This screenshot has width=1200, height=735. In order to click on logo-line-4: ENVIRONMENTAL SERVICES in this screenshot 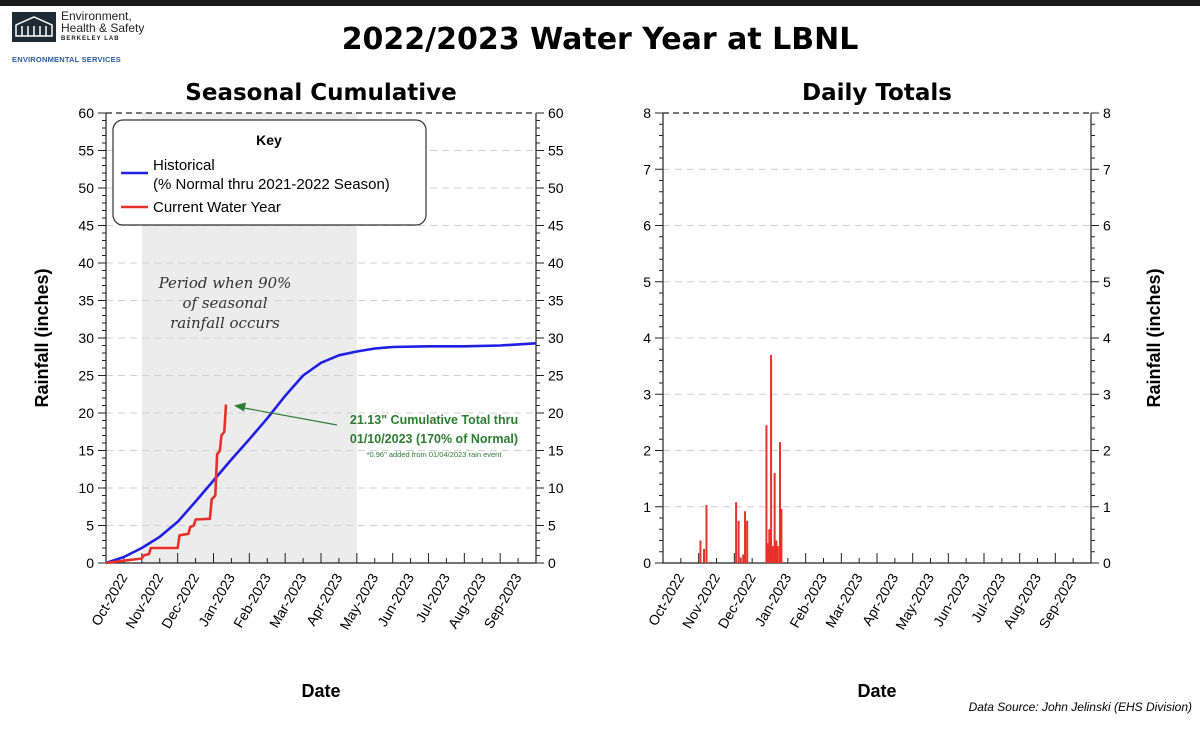, I will do `click(67, 59)`.